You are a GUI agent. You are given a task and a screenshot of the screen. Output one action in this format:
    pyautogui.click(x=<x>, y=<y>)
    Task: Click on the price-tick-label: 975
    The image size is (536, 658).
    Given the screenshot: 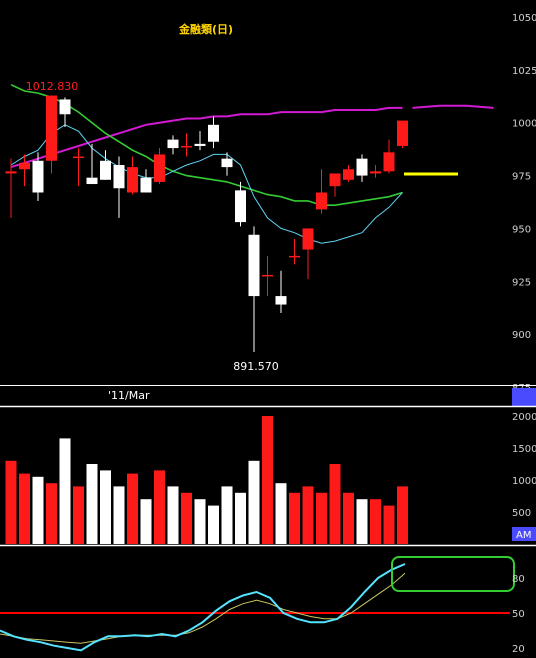 What is the action you would take?
    pyautogui.click(x=521, y=177)
    